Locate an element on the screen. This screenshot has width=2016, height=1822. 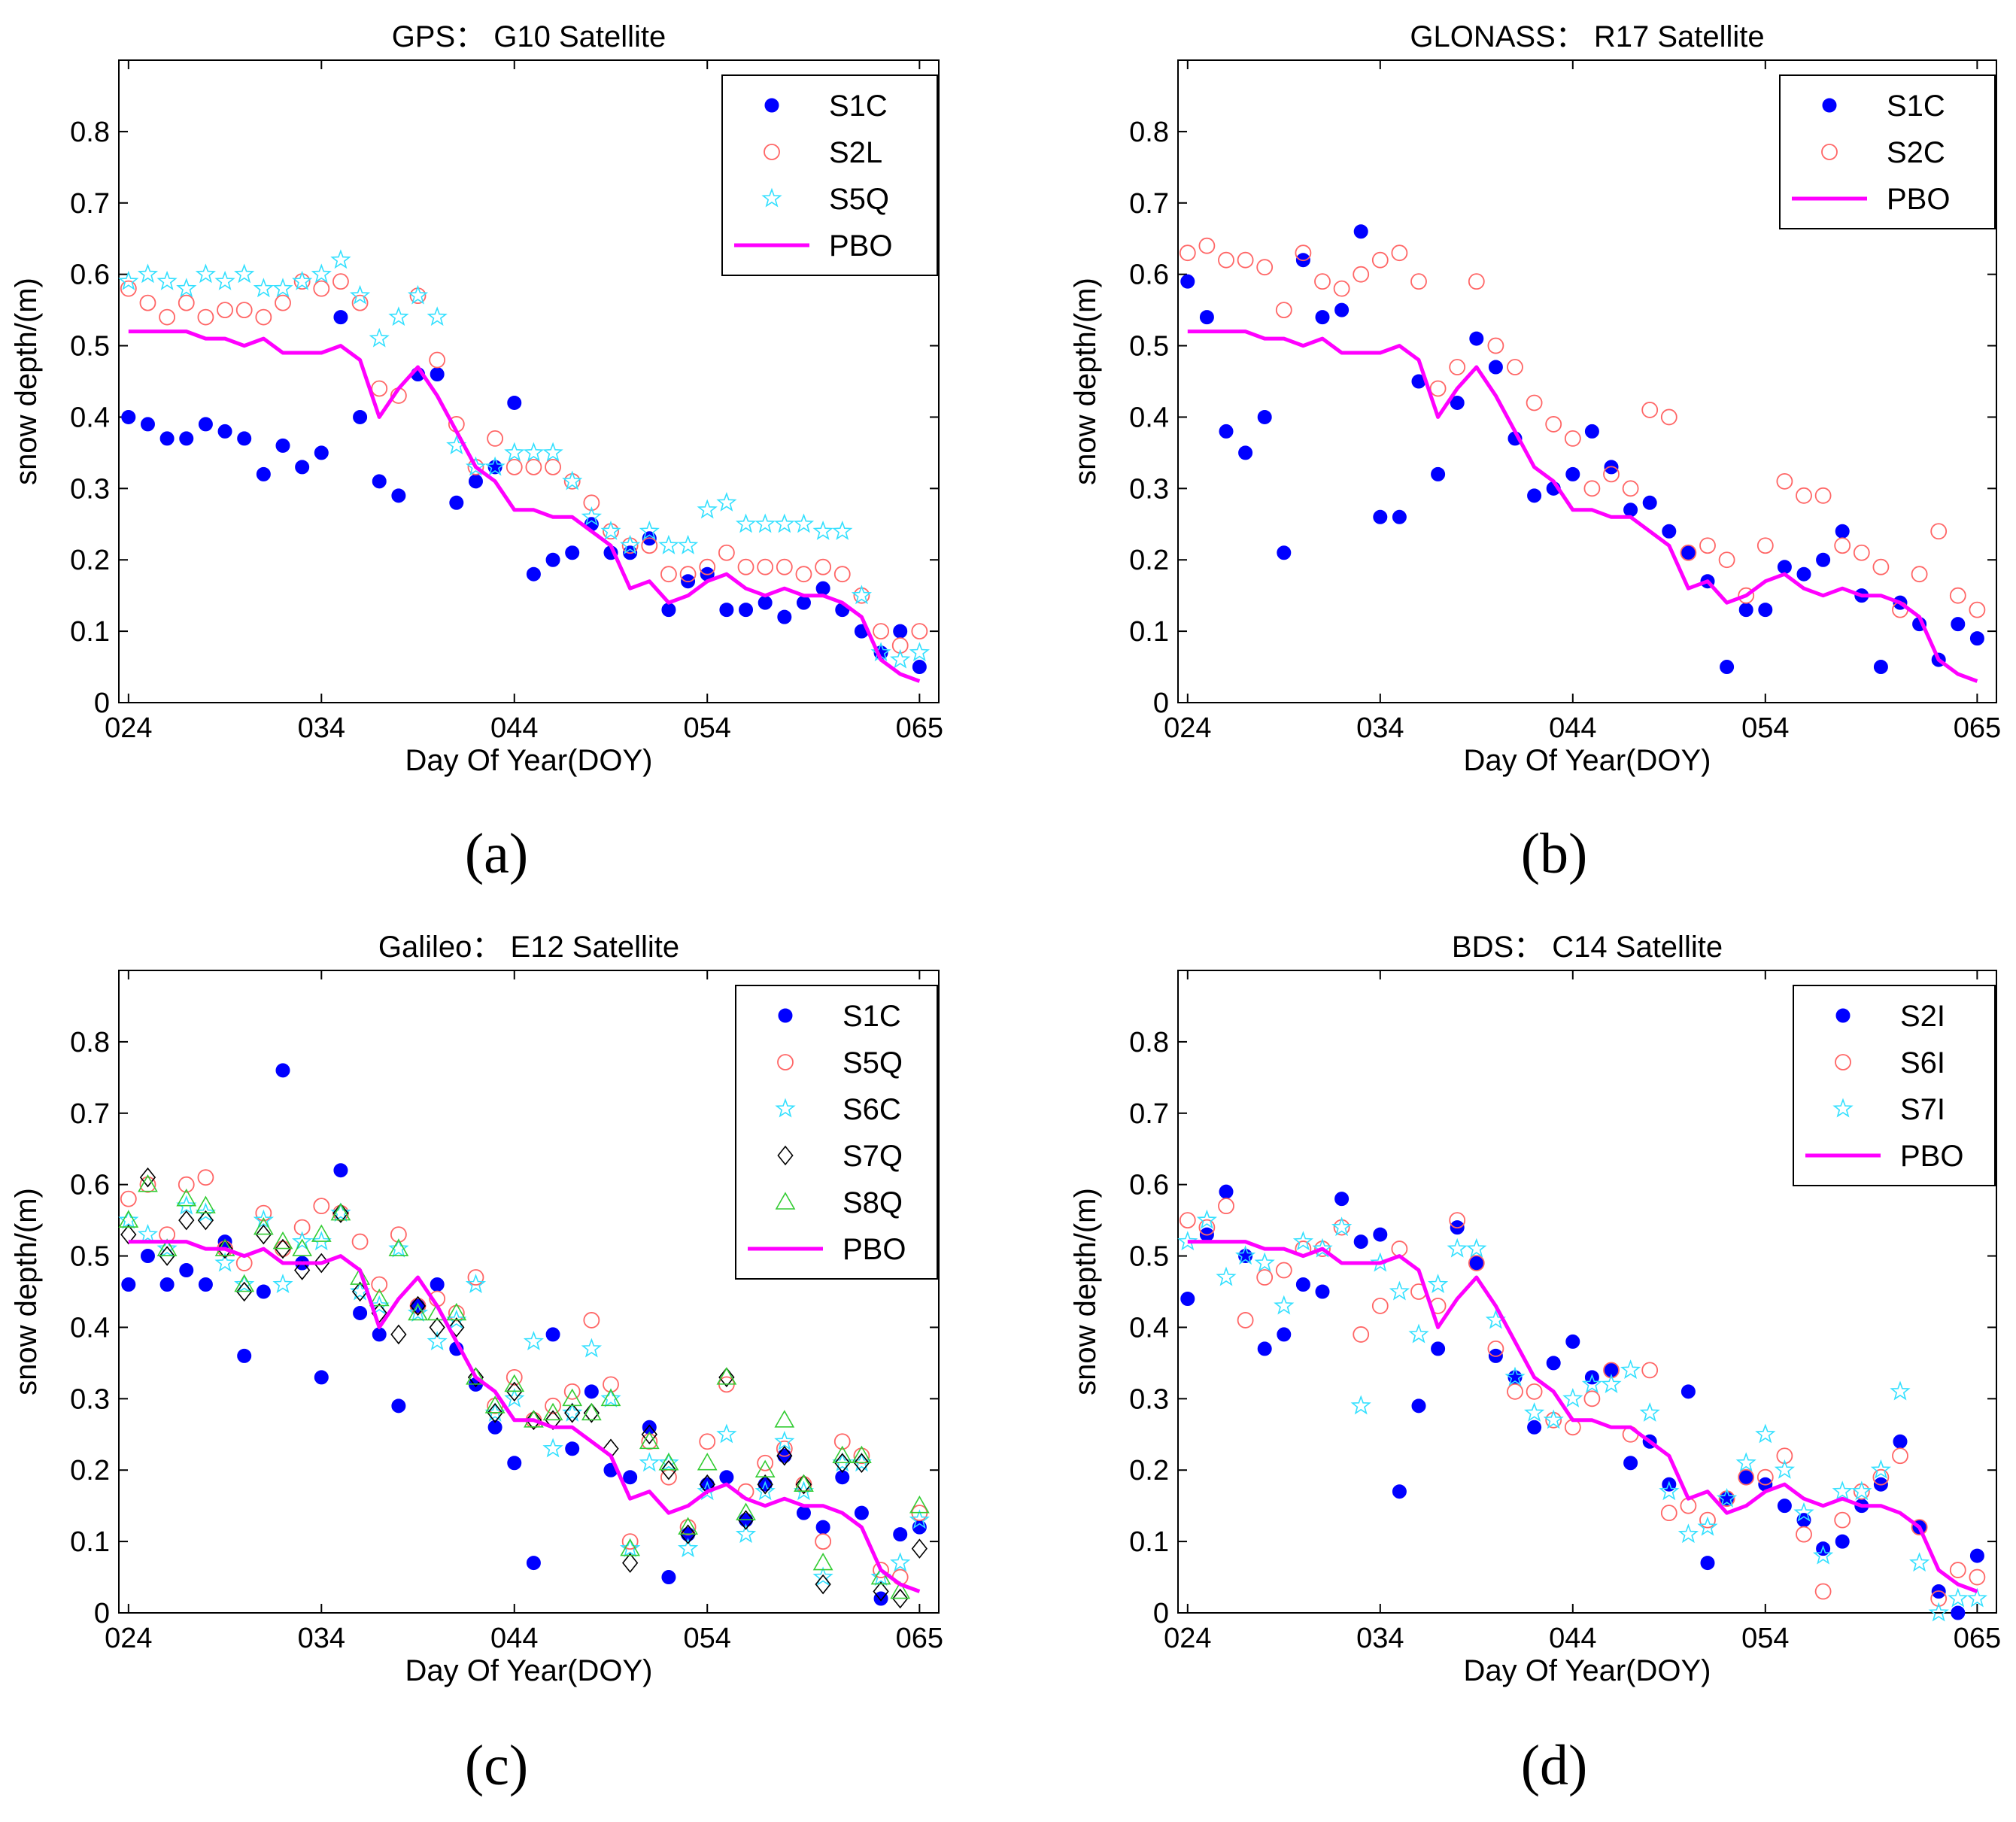
y-tick-label: 0.7 is located at coordinates (1149, 204).